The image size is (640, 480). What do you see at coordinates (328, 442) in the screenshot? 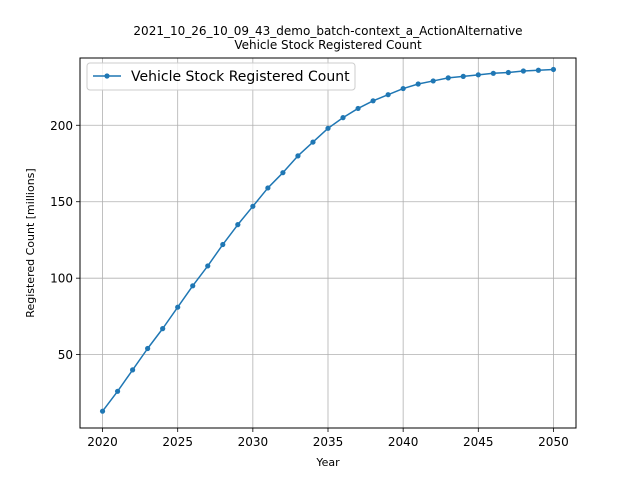
I see `x-tick-label: 2035` at bounding box center [328, 442].